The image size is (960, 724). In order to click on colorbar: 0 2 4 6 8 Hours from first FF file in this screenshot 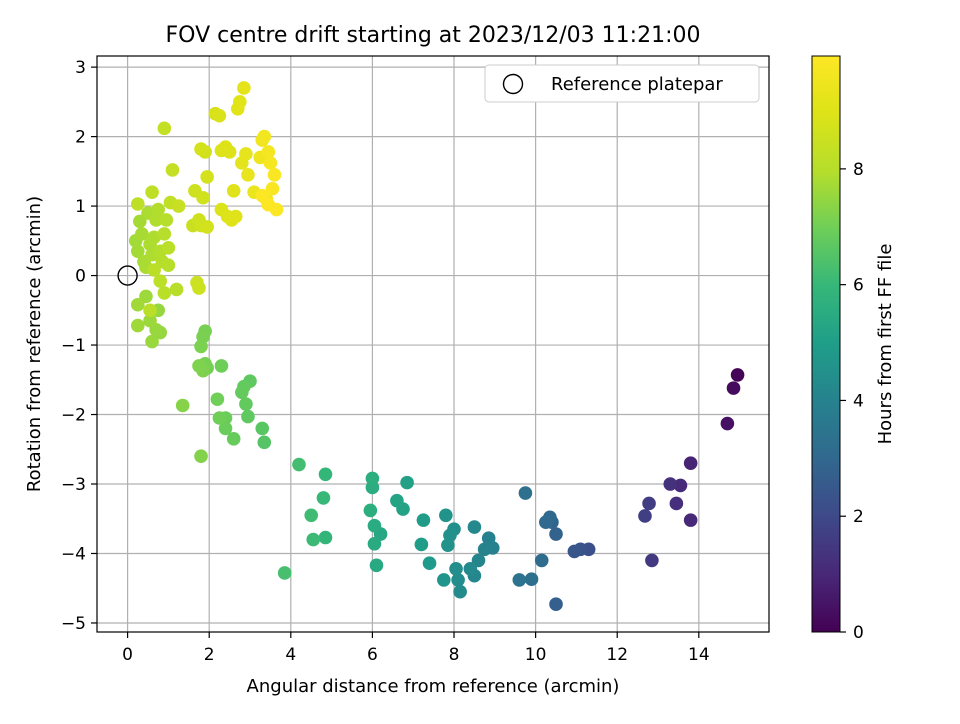, I will do `click(853, 349)`.